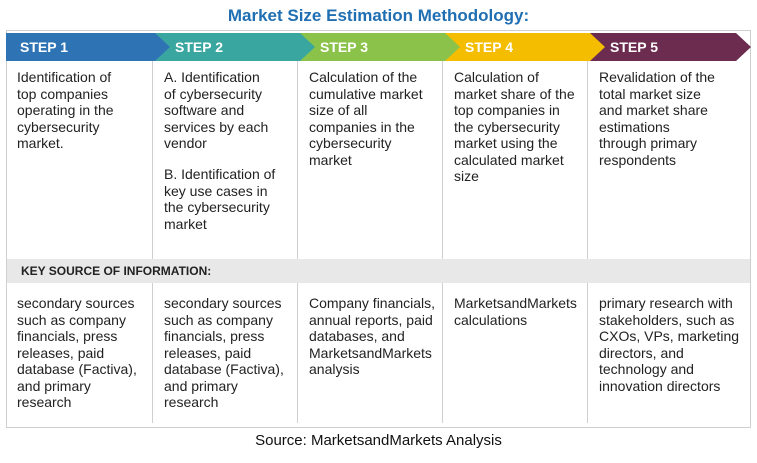 This screenshot has width=757, height=463. What do you see at coordinates (378, 15) in the screenshot?
I see `diagram-title: Market Size Estimation Methodology:` at bounding box center [378, 15].